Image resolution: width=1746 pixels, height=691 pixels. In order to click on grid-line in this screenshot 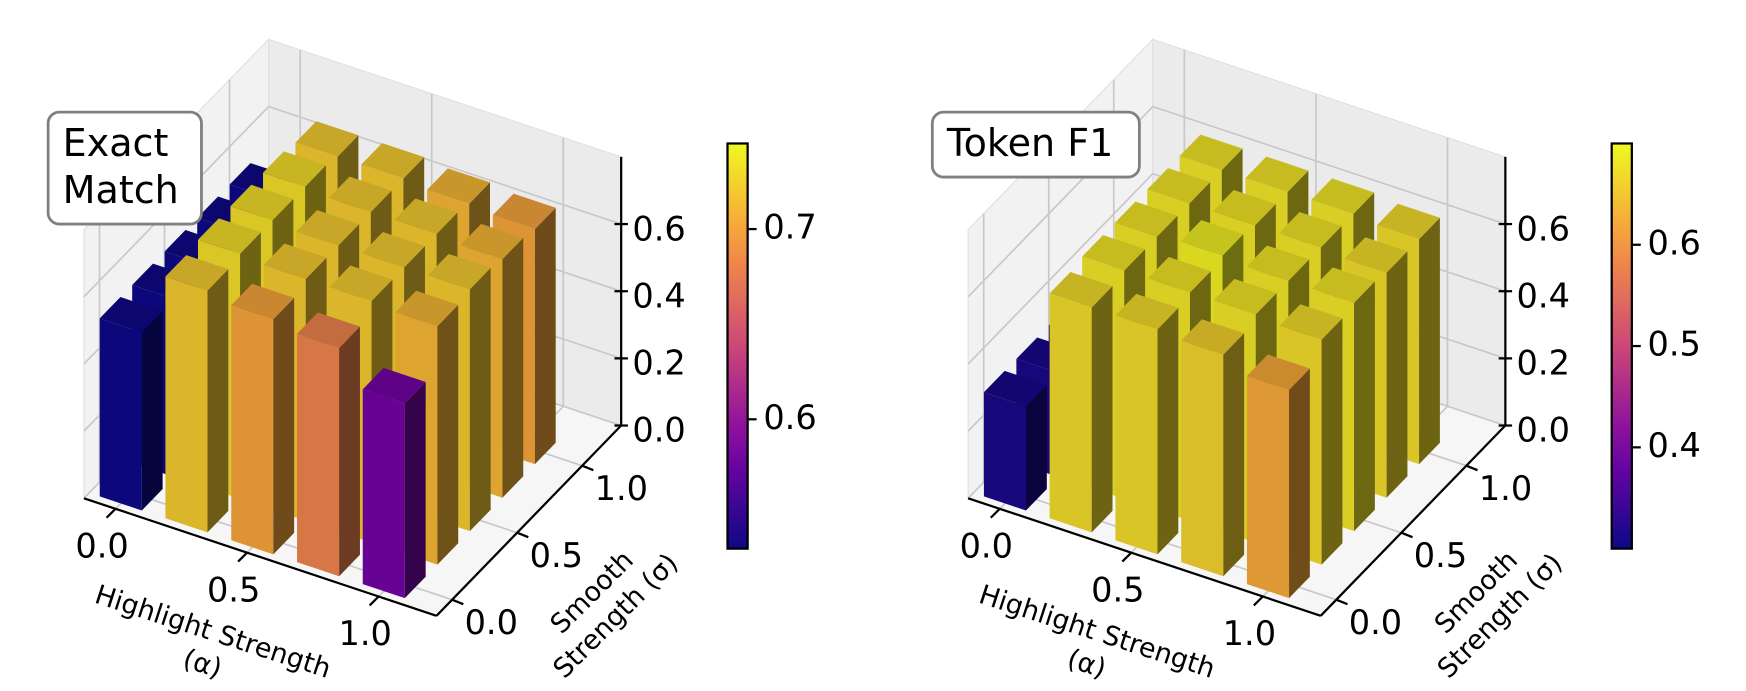, I will do `click(1236, 201)`.